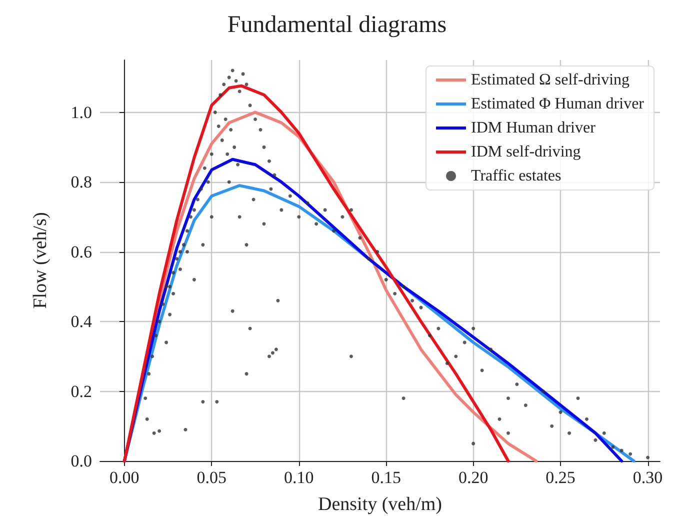 This screenshot has height=524, width=674. Describe the element at coordinates (299, 477) in the screenshot. I see `x-tick-label: 0.10` at that location.